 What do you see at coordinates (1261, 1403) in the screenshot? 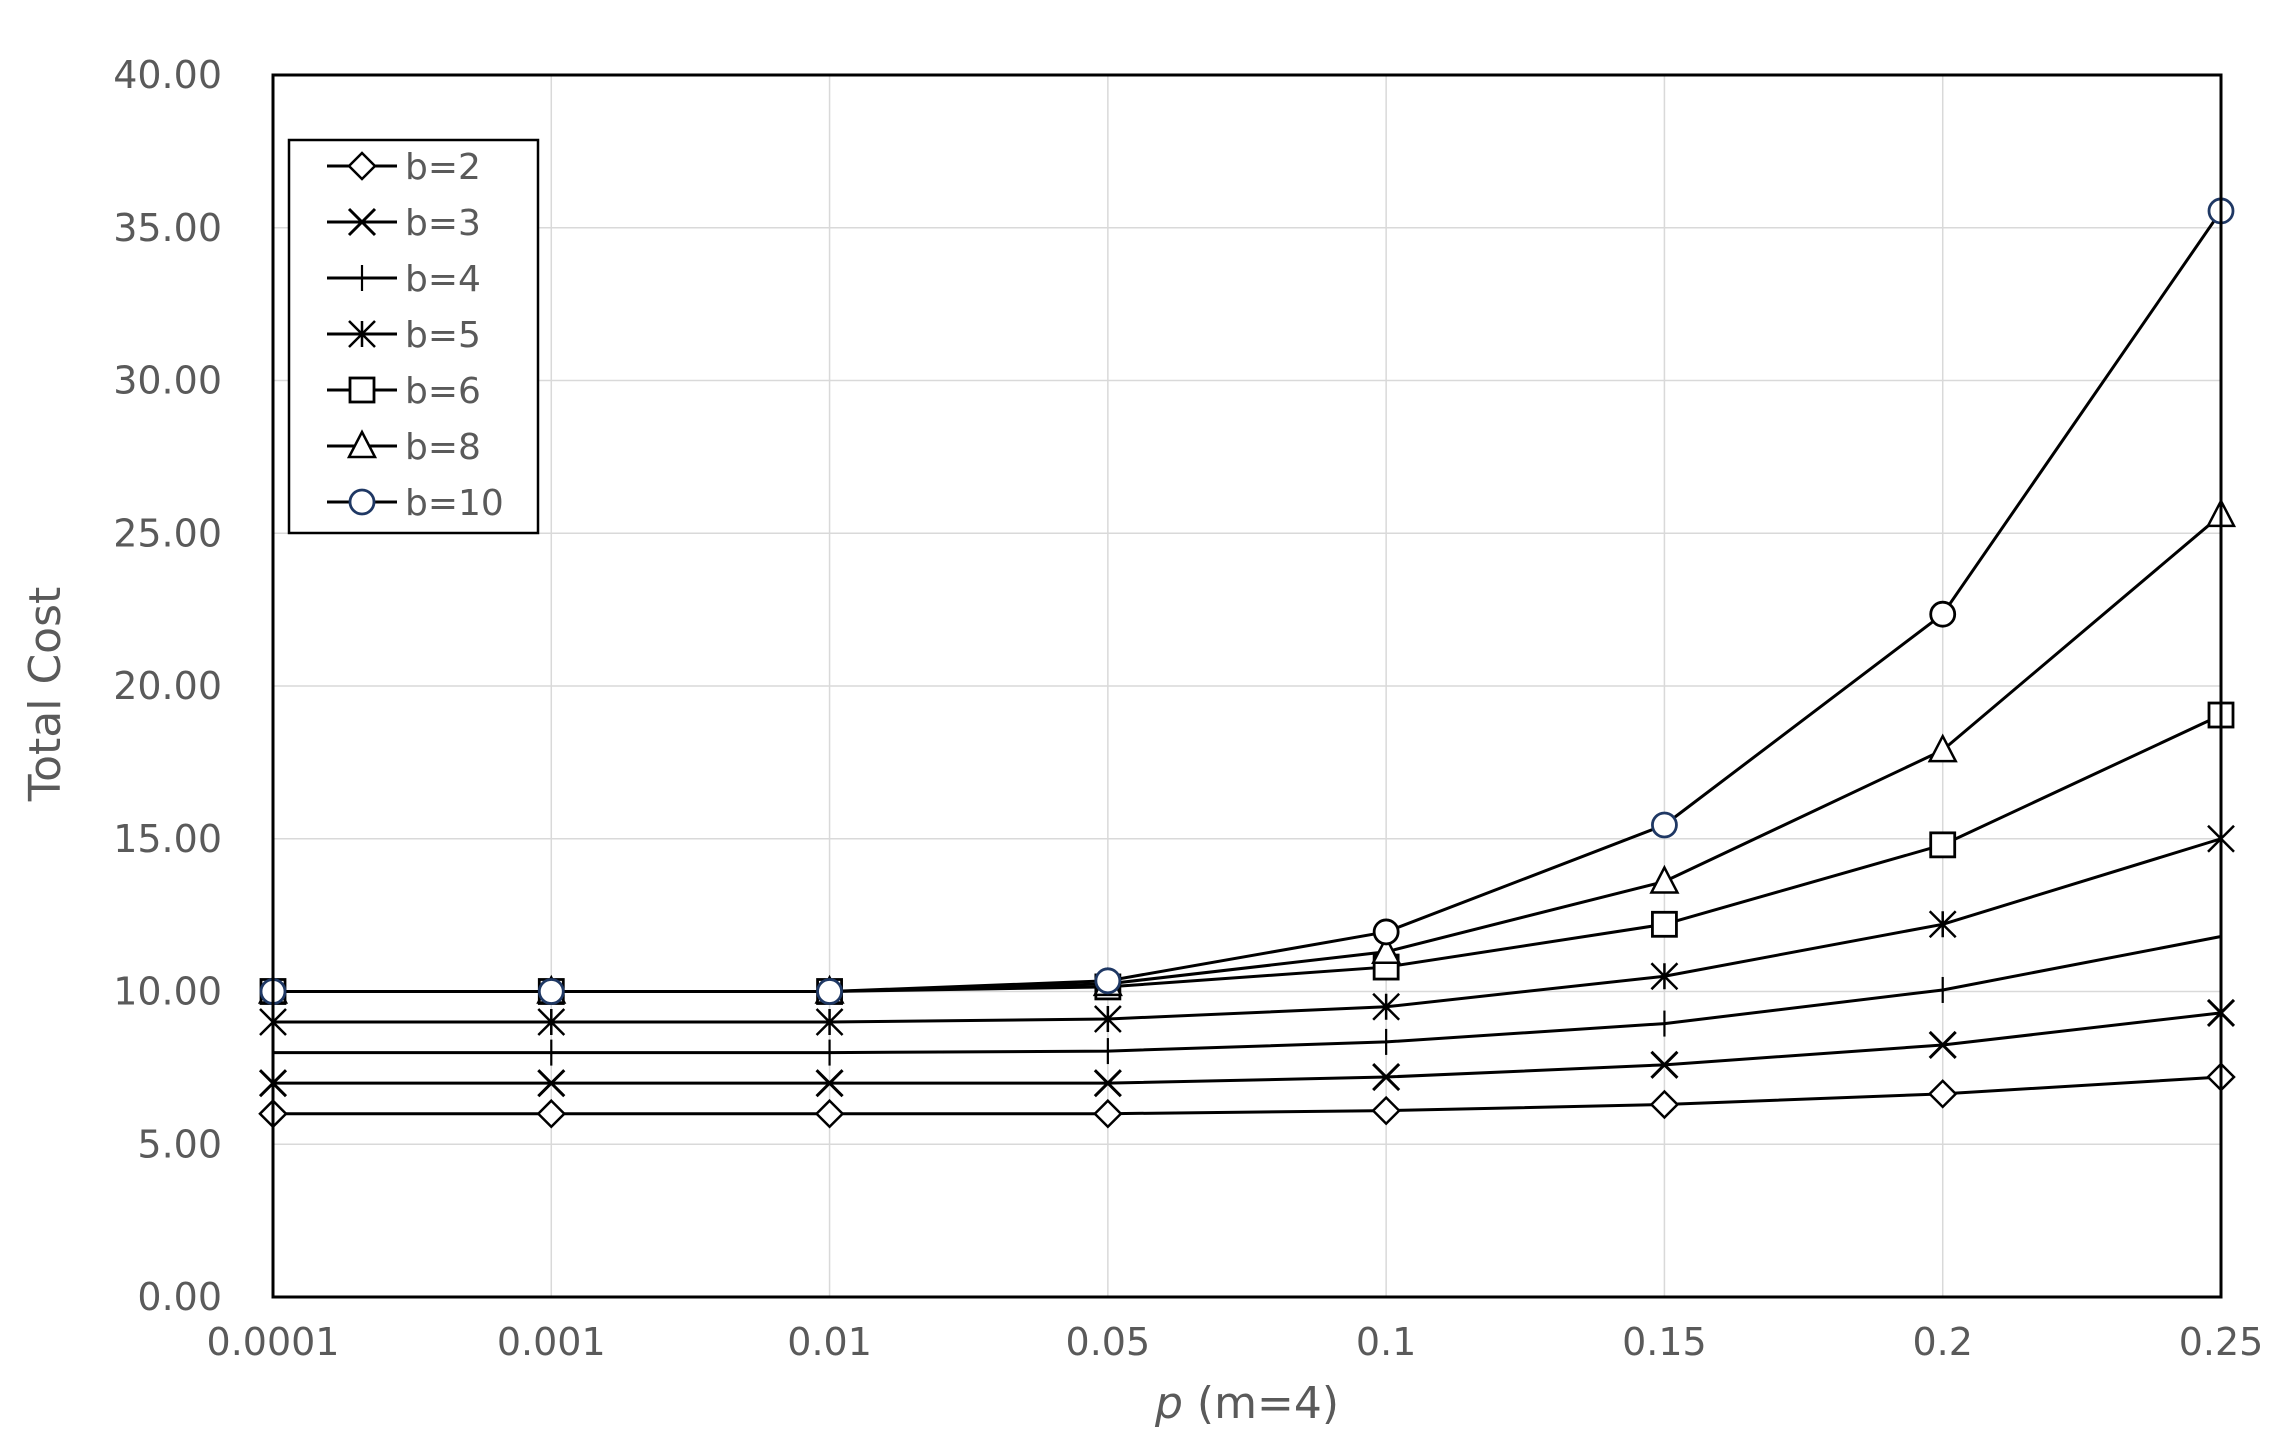
I see `x-axis-title-suffix: (m=4)` at bounding box center [1261, 1403].